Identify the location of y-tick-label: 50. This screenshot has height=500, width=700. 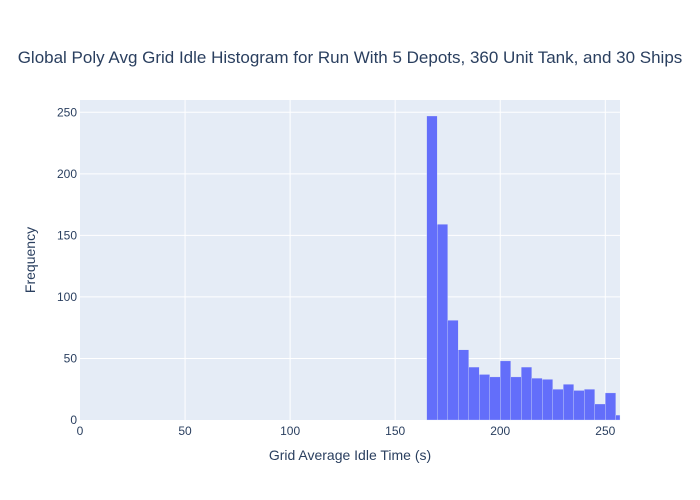
(71, 358).